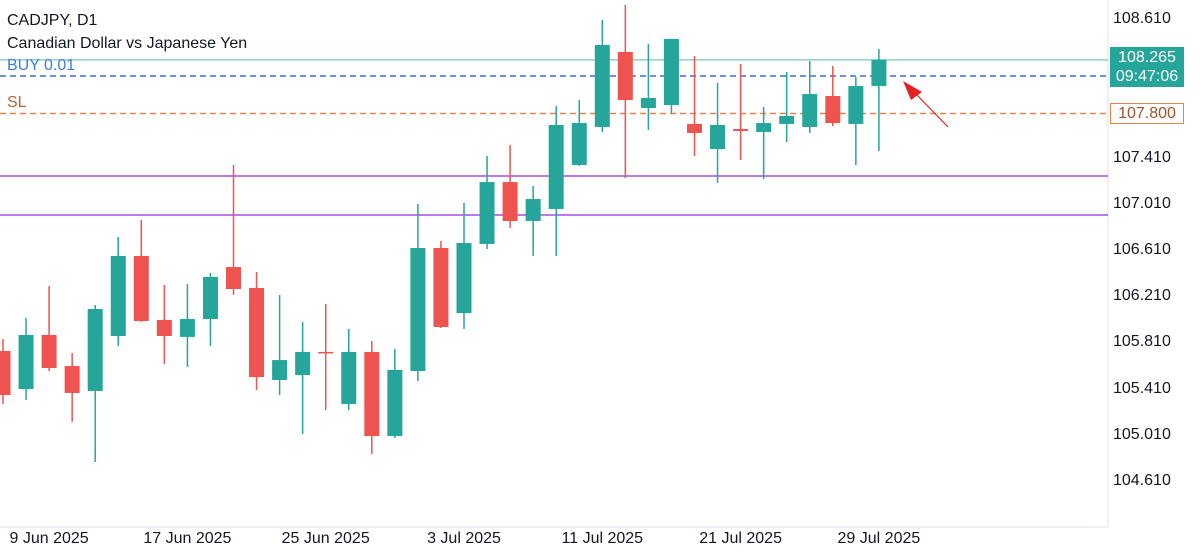  I want to click on date-tick-label: 29 Jul 2025, so click(879, 538).